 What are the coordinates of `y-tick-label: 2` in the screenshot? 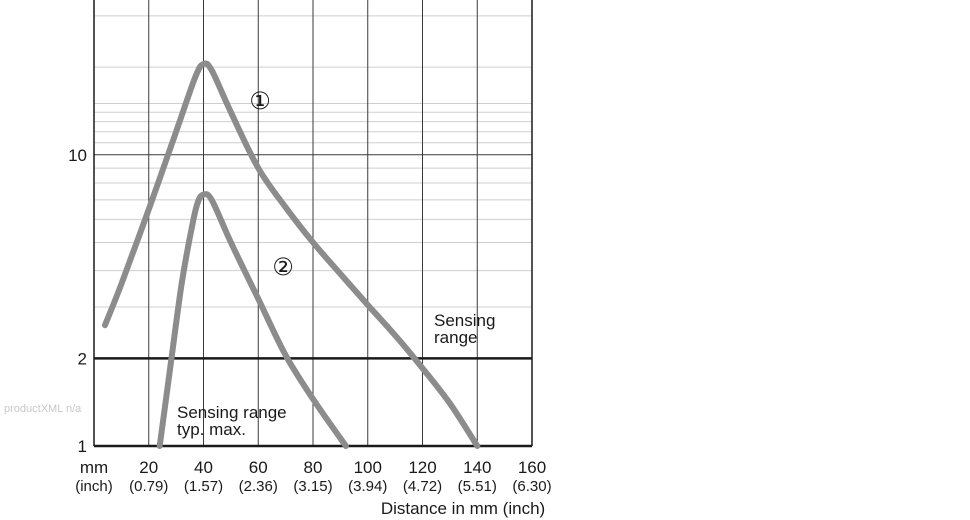 It's located at (82, 358).